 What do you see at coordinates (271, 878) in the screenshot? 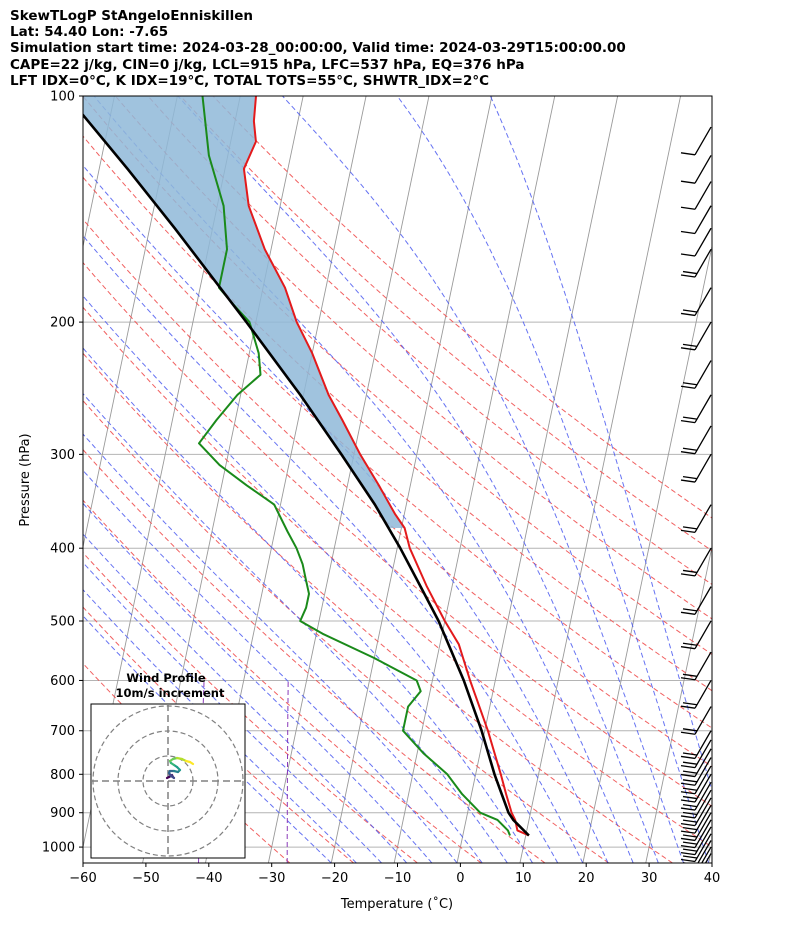
I see `x-tick-label: −30` at bounding box center [271, 878].